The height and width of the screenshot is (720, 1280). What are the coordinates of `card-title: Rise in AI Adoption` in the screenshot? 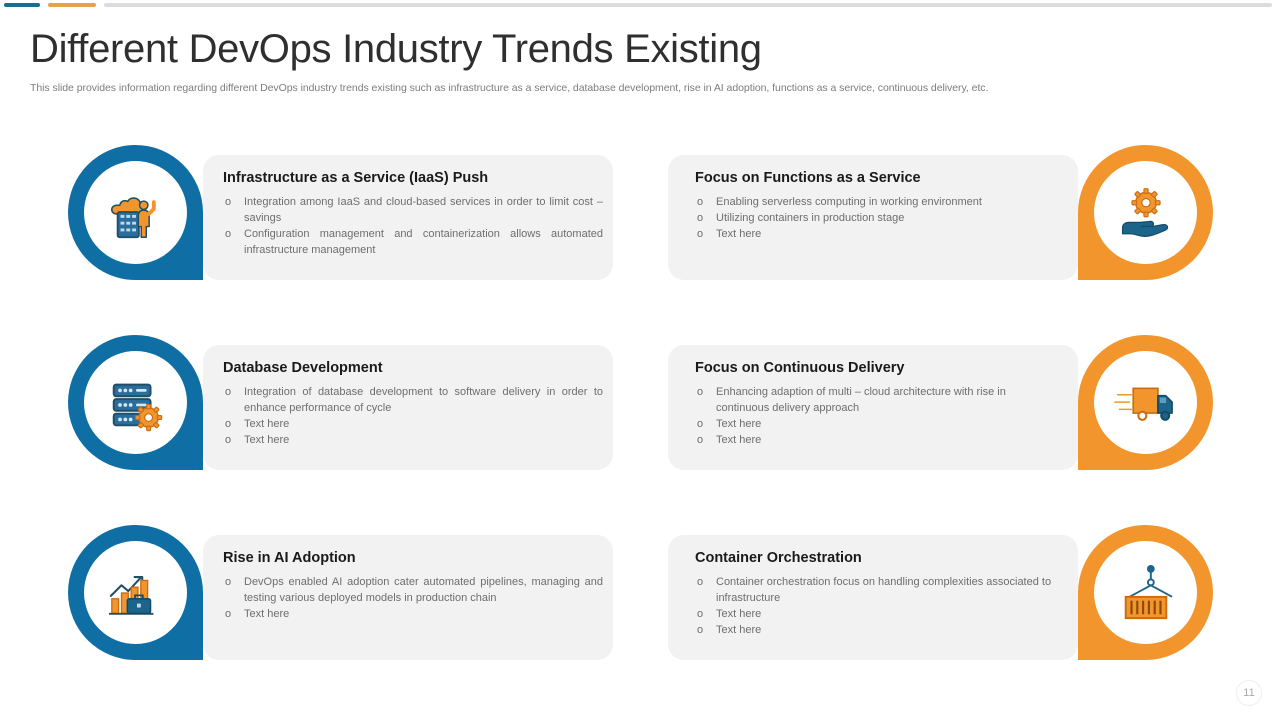 It's located at (289, 558).